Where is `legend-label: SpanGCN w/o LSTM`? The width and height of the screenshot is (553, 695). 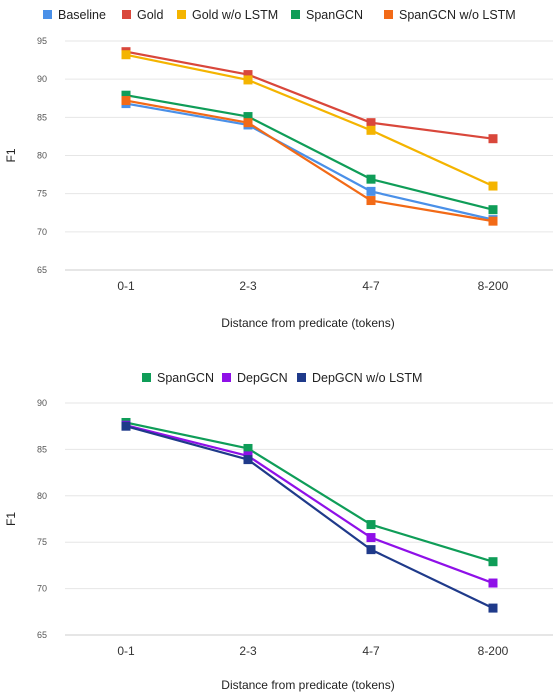 legend-label: SpanGCN w/o LSTM is located at coordinates (457, 15).